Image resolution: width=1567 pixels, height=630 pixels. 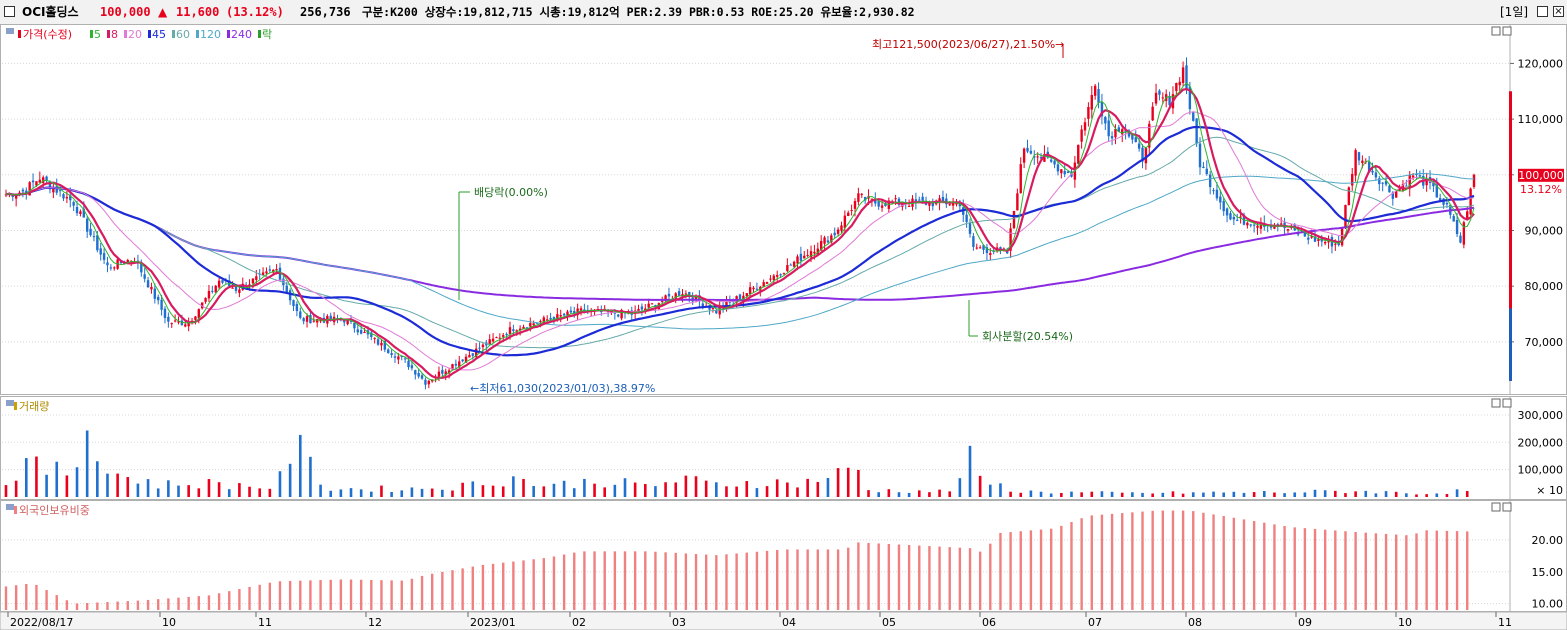 What do you see at coordinates (1558, 11) in the screenshot?
I see `close-icon: ×` at bounding box center [1558, 11].